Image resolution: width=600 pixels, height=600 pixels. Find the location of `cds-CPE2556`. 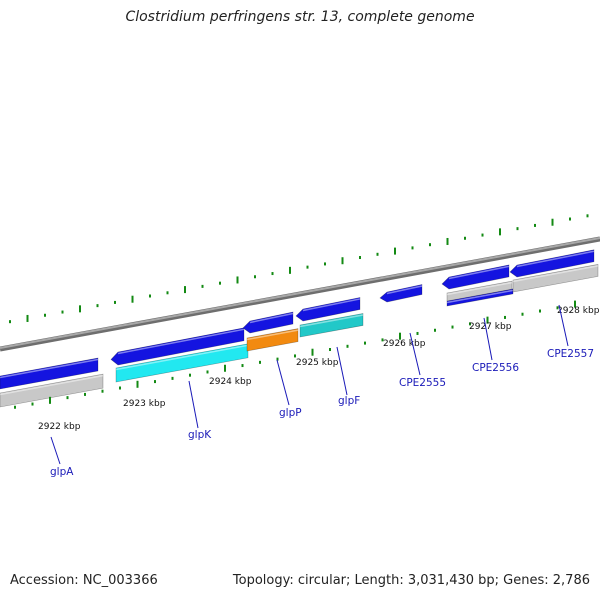

cds-CPE2556 is located at coordinates (479, 291).